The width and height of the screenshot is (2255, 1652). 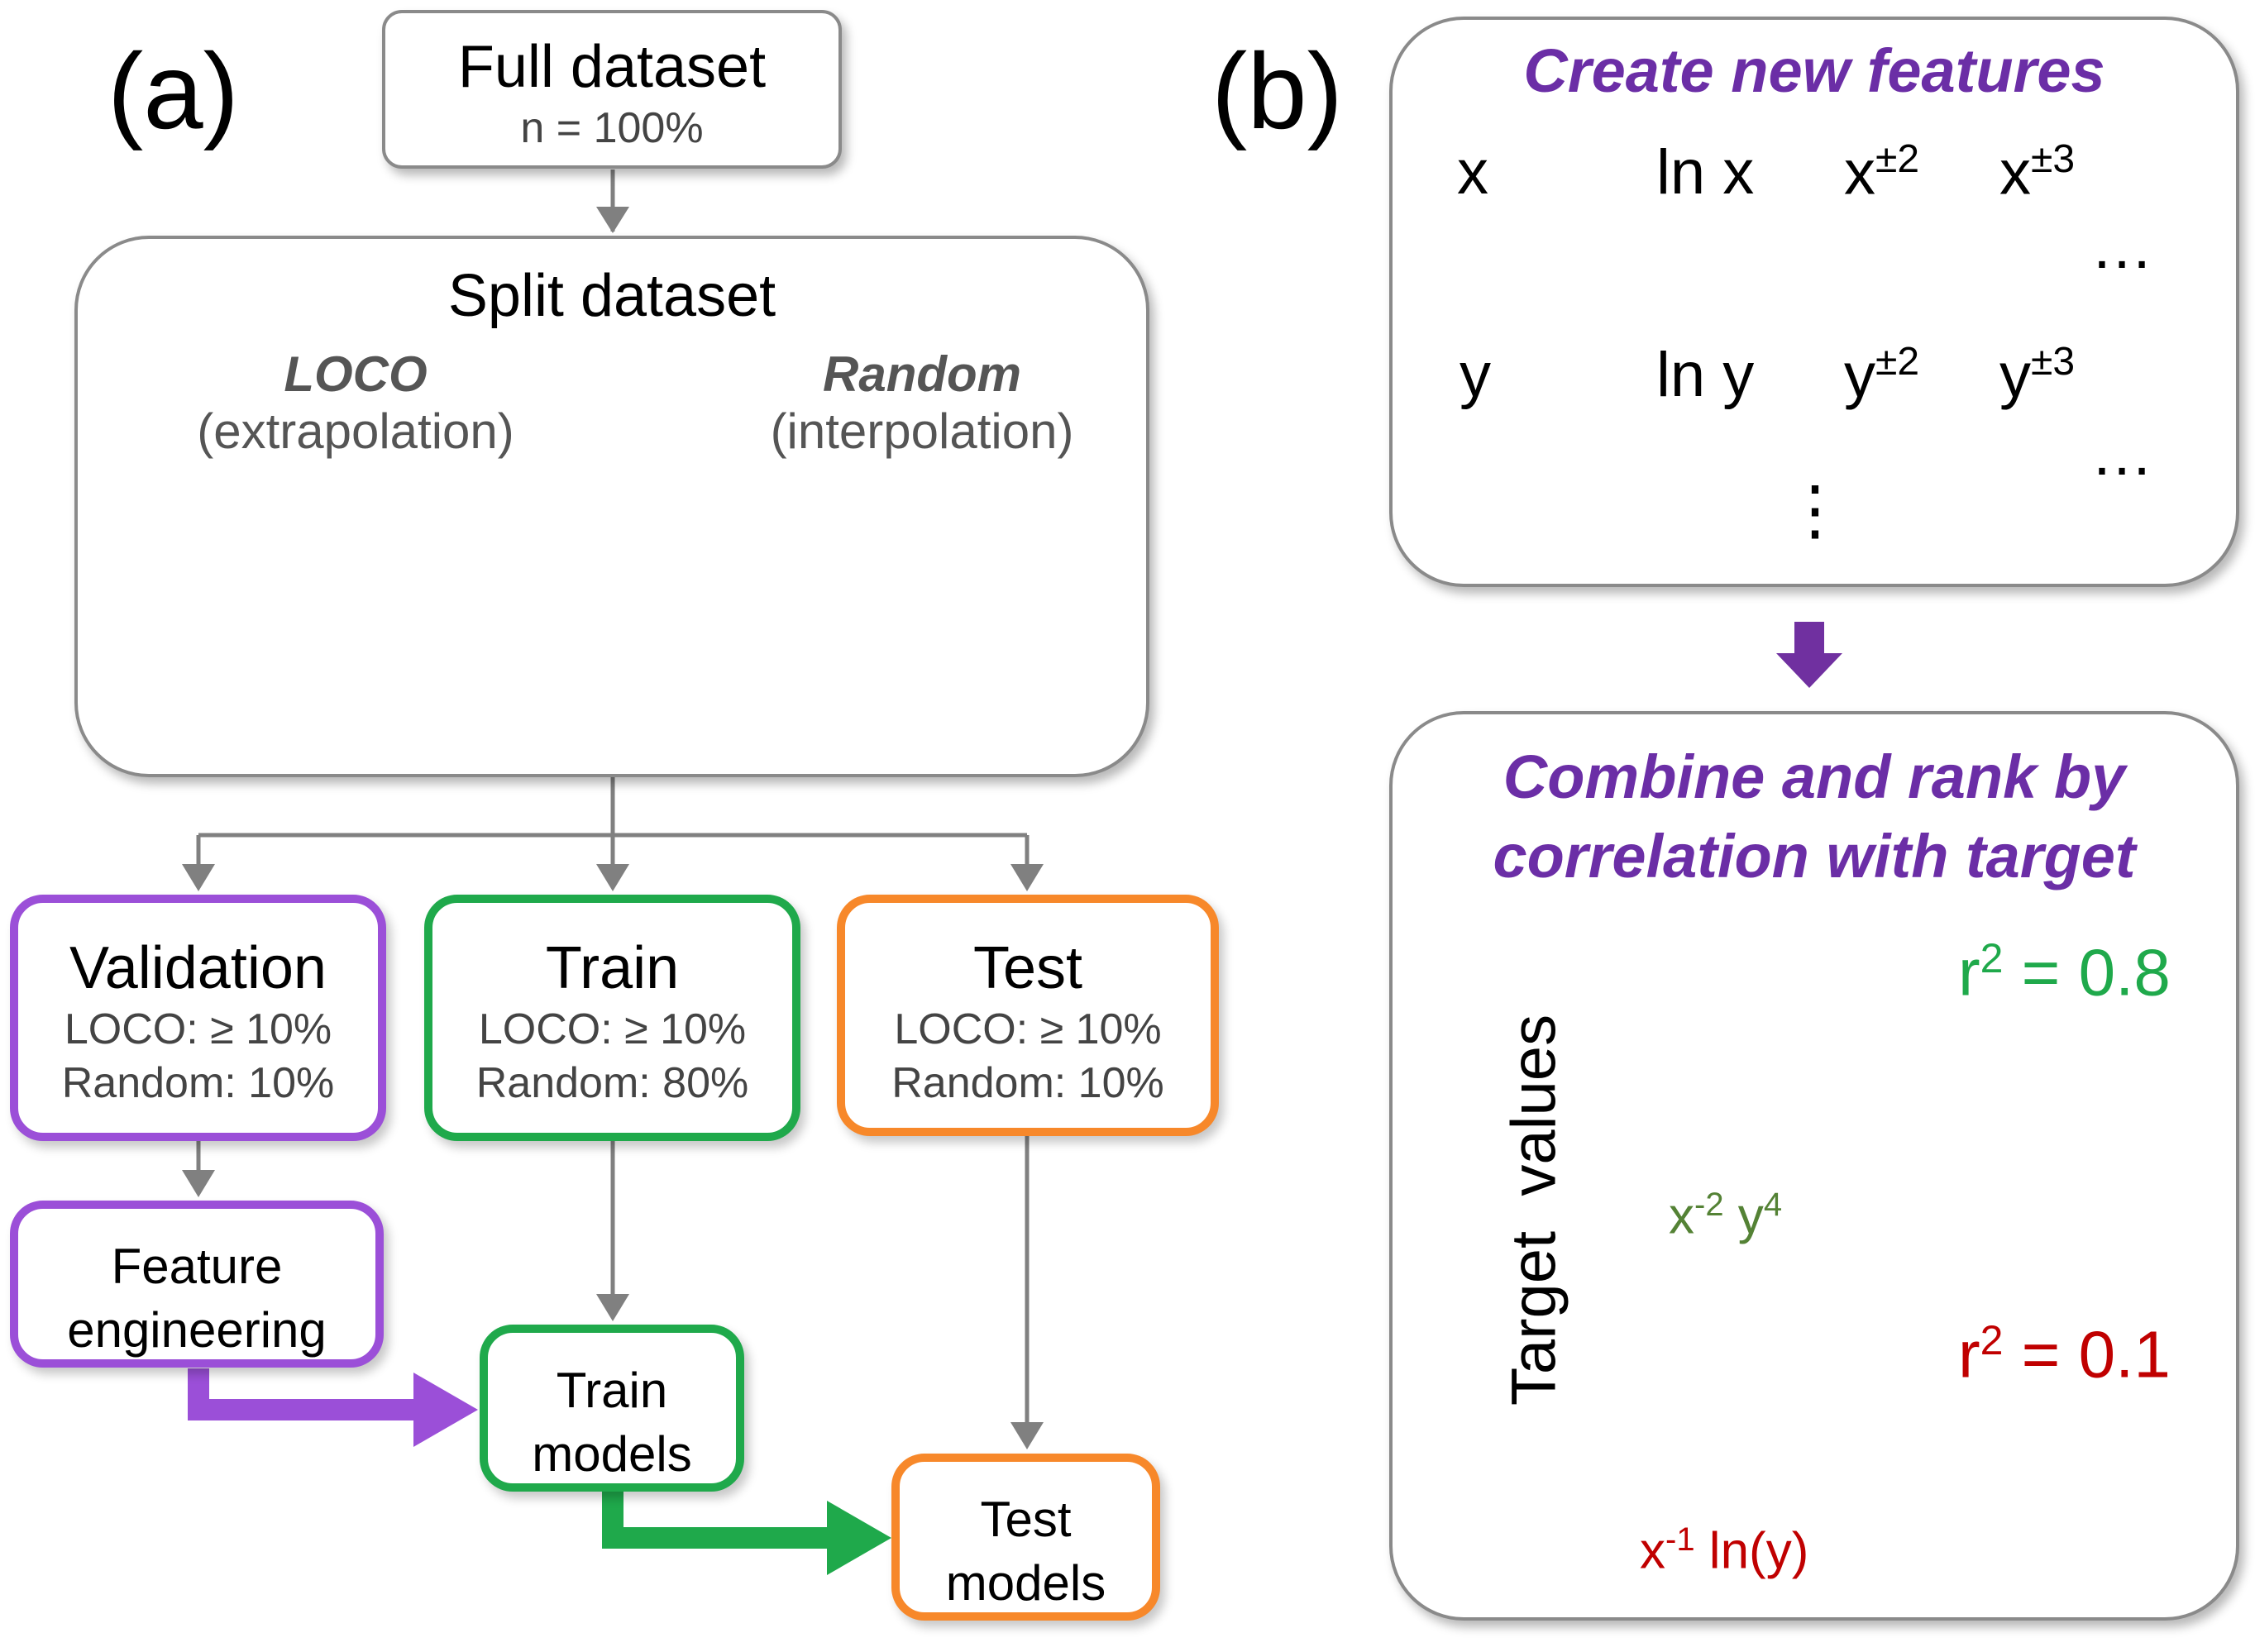 I want to click on feature-x-pow3-exp: ±3, so click(x=2053, y=159).